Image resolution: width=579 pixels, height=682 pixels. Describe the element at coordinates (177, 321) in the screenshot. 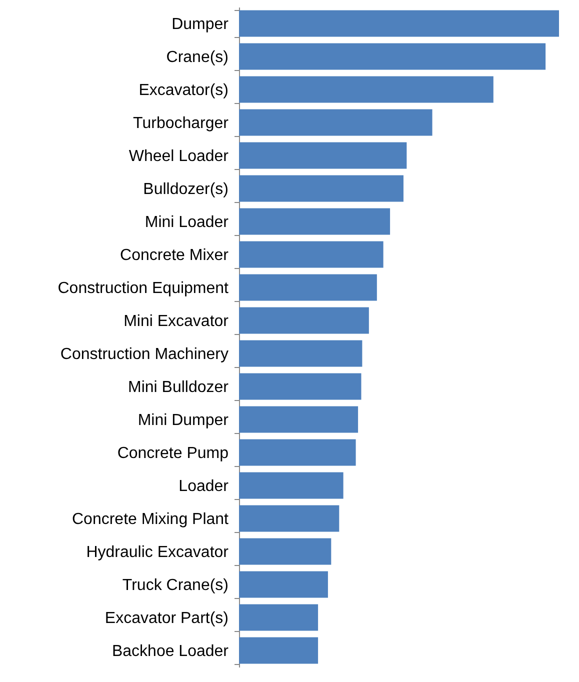

I see `y-tick-label: Mini Excavator` at that location.